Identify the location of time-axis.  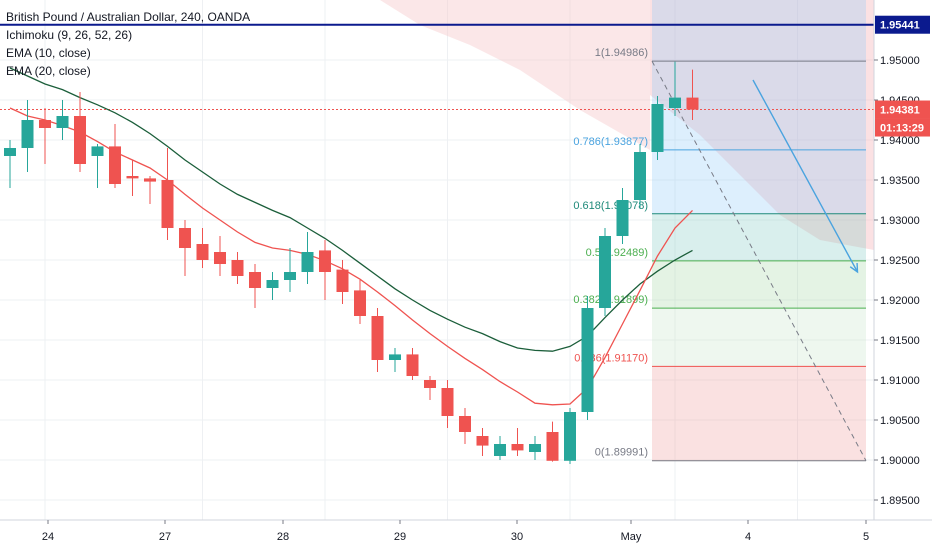
(437, 535).